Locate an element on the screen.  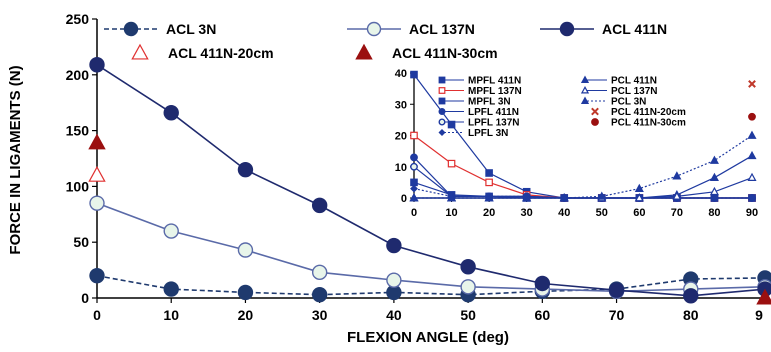
y-tick-label: 50 is located at coordinates (81, 242).